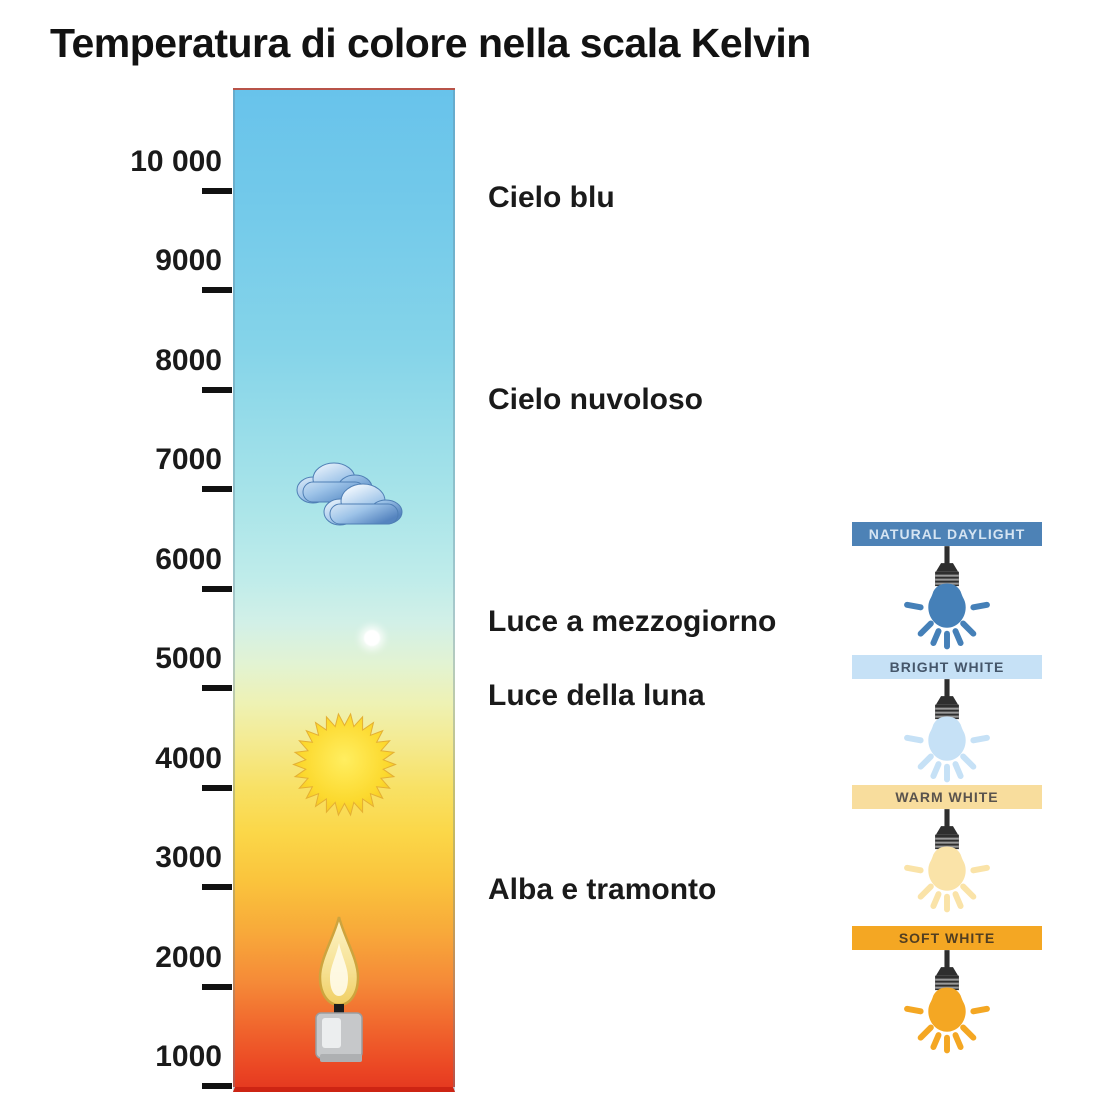 The width and height of the screenshot is (1100, 1100). Describe the element at coordinates (596, 399) in the screenshot. I see `annotation-cielo-nuvoloso: Cielo nuvoloso` at that location.